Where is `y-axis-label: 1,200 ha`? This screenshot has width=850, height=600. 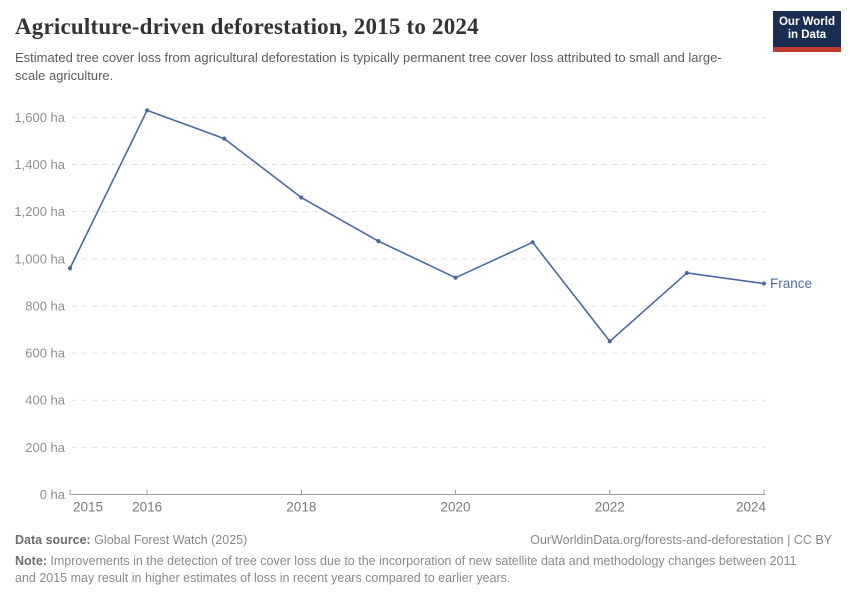 y-axis-label: 1,200 ha is located at coordinates (39, 211).